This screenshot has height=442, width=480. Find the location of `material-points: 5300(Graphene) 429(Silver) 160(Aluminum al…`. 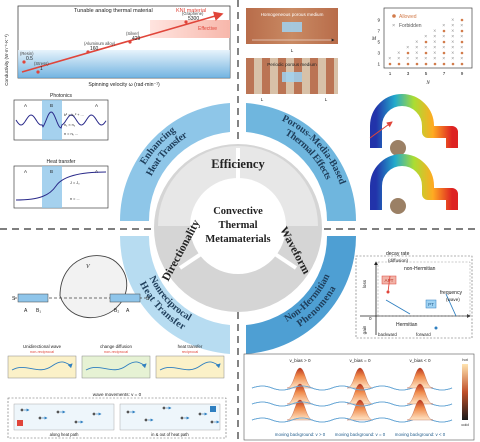

material-points: 5300(Graphene) 429(Silver) 160(Aluminum al… is located at coordinates (112, 42).